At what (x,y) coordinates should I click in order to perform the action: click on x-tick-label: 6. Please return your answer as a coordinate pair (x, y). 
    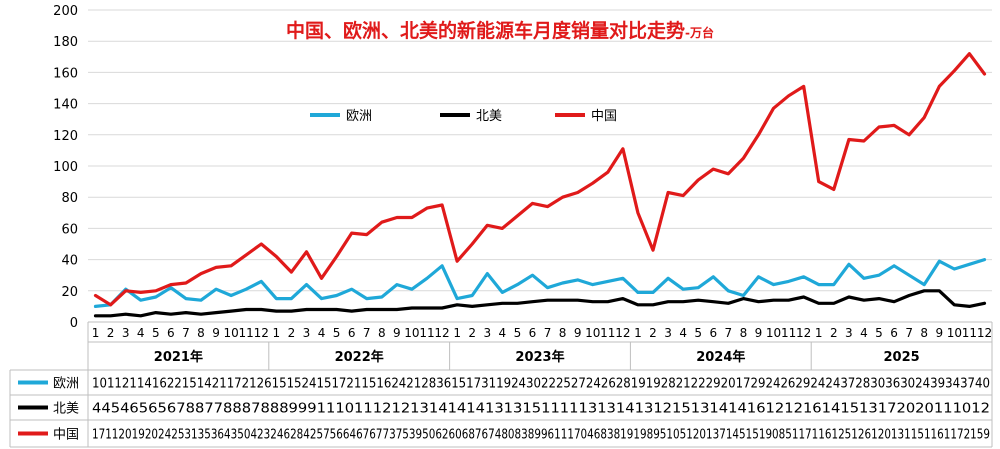
    Looking at the image, I should click on (352, 333).